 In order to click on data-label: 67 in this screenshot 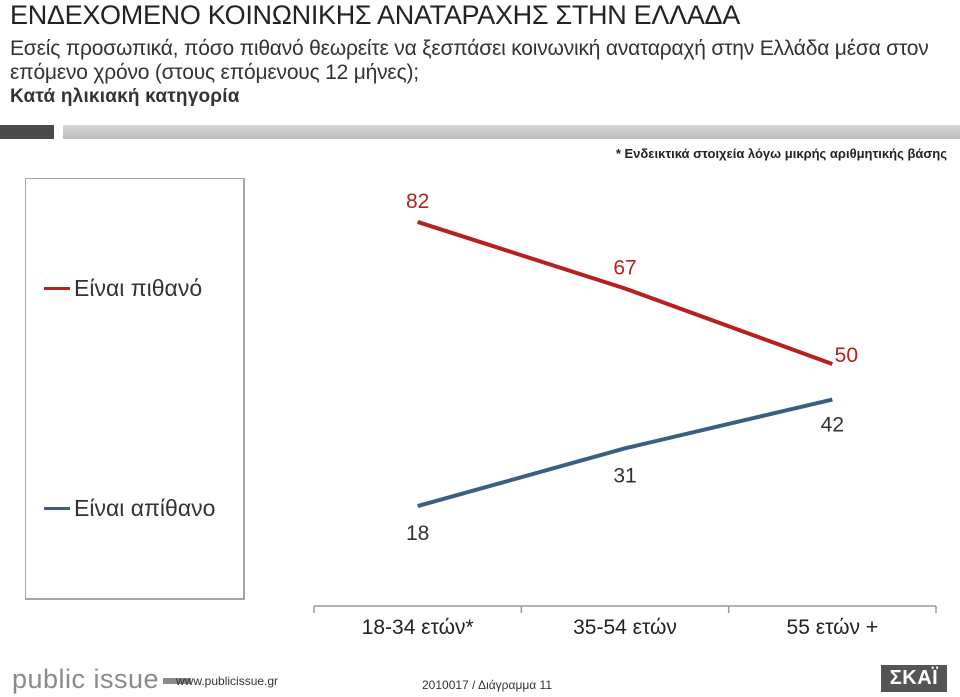, I will do `click(624, 268)`.